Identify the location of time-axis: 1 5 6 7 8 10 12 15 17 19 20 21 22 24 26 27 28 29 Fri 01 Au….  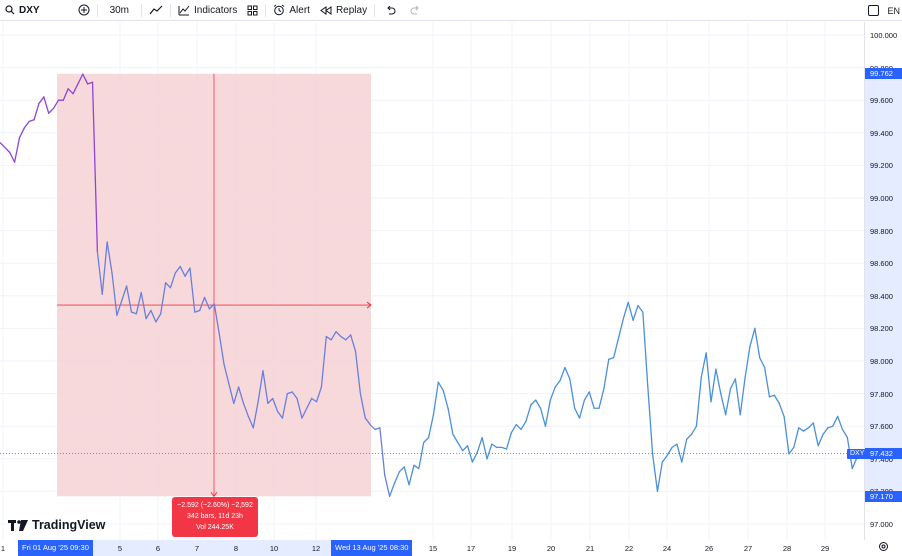
(432, 548).